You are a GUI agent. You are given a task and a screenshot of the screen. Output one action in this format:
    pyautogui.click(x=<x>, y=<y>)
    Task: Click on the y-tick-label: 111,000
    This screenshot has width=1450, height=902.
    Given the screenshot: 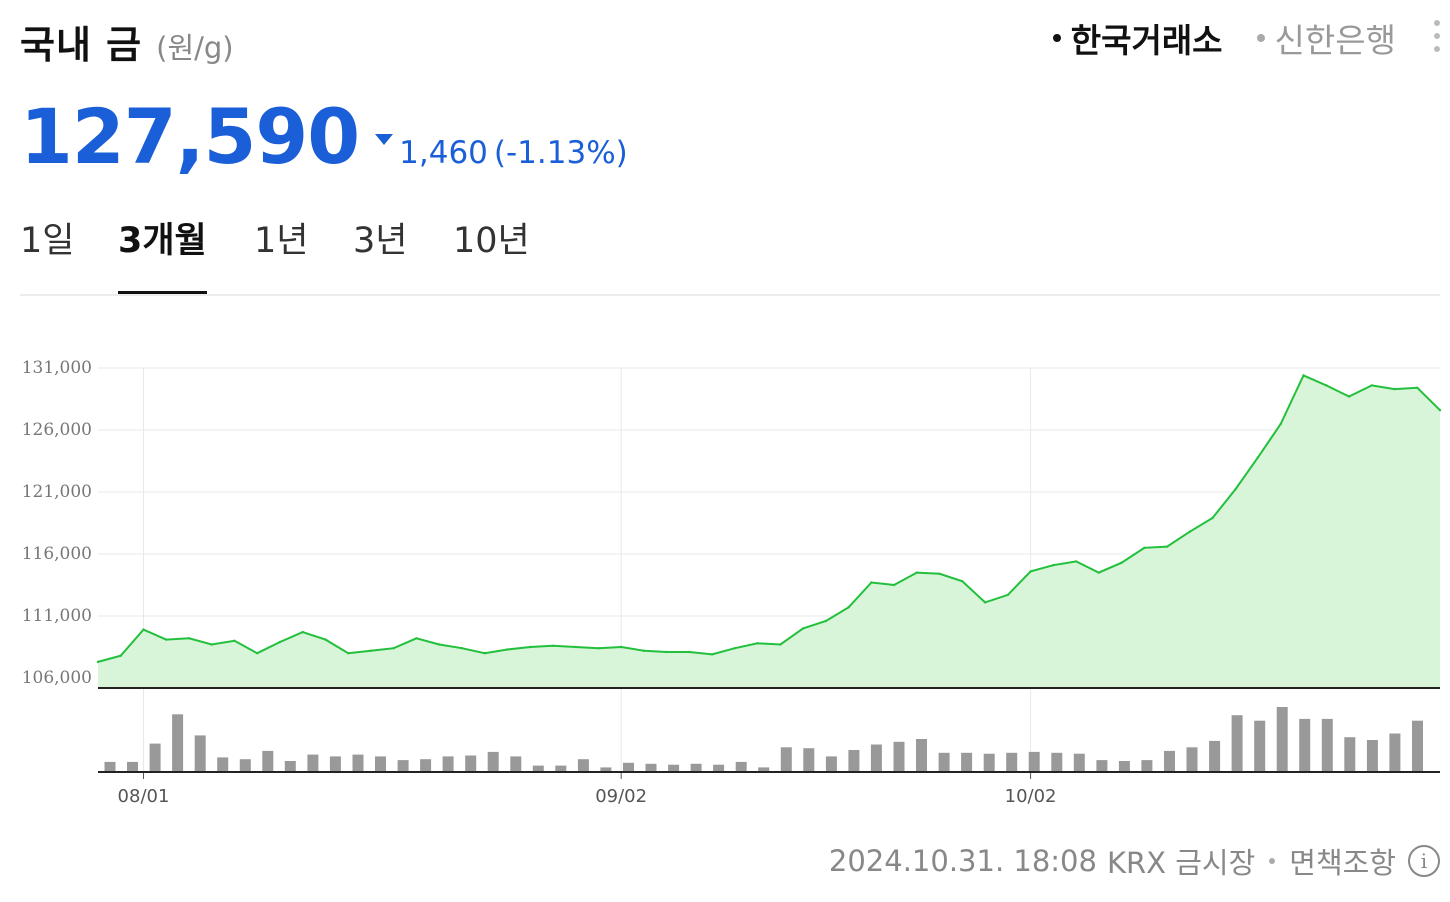 What is the action you would take?
    pyautogui.click(x=57, y=616)
    